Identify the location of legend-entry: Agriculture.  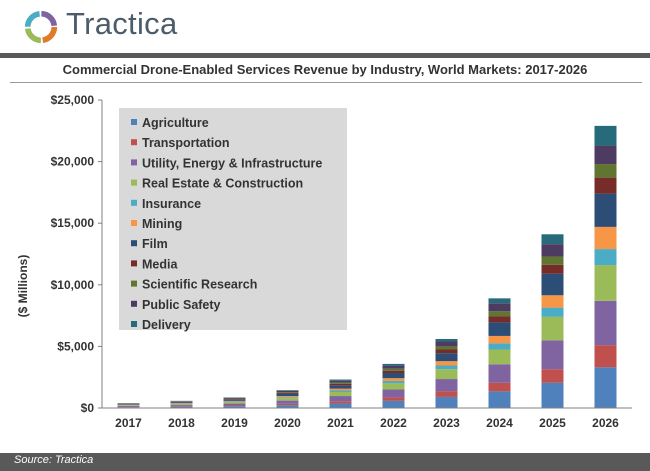
(175, 123).